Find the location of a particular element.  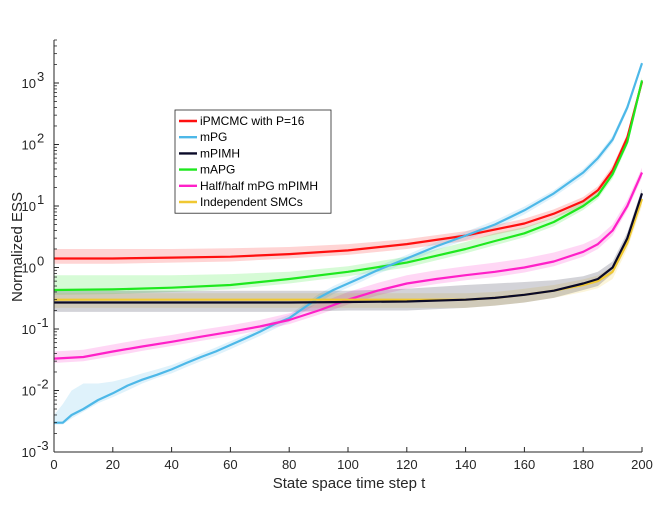

legend-label-mpimh: mPIMH is located at coordinates (220, 153).